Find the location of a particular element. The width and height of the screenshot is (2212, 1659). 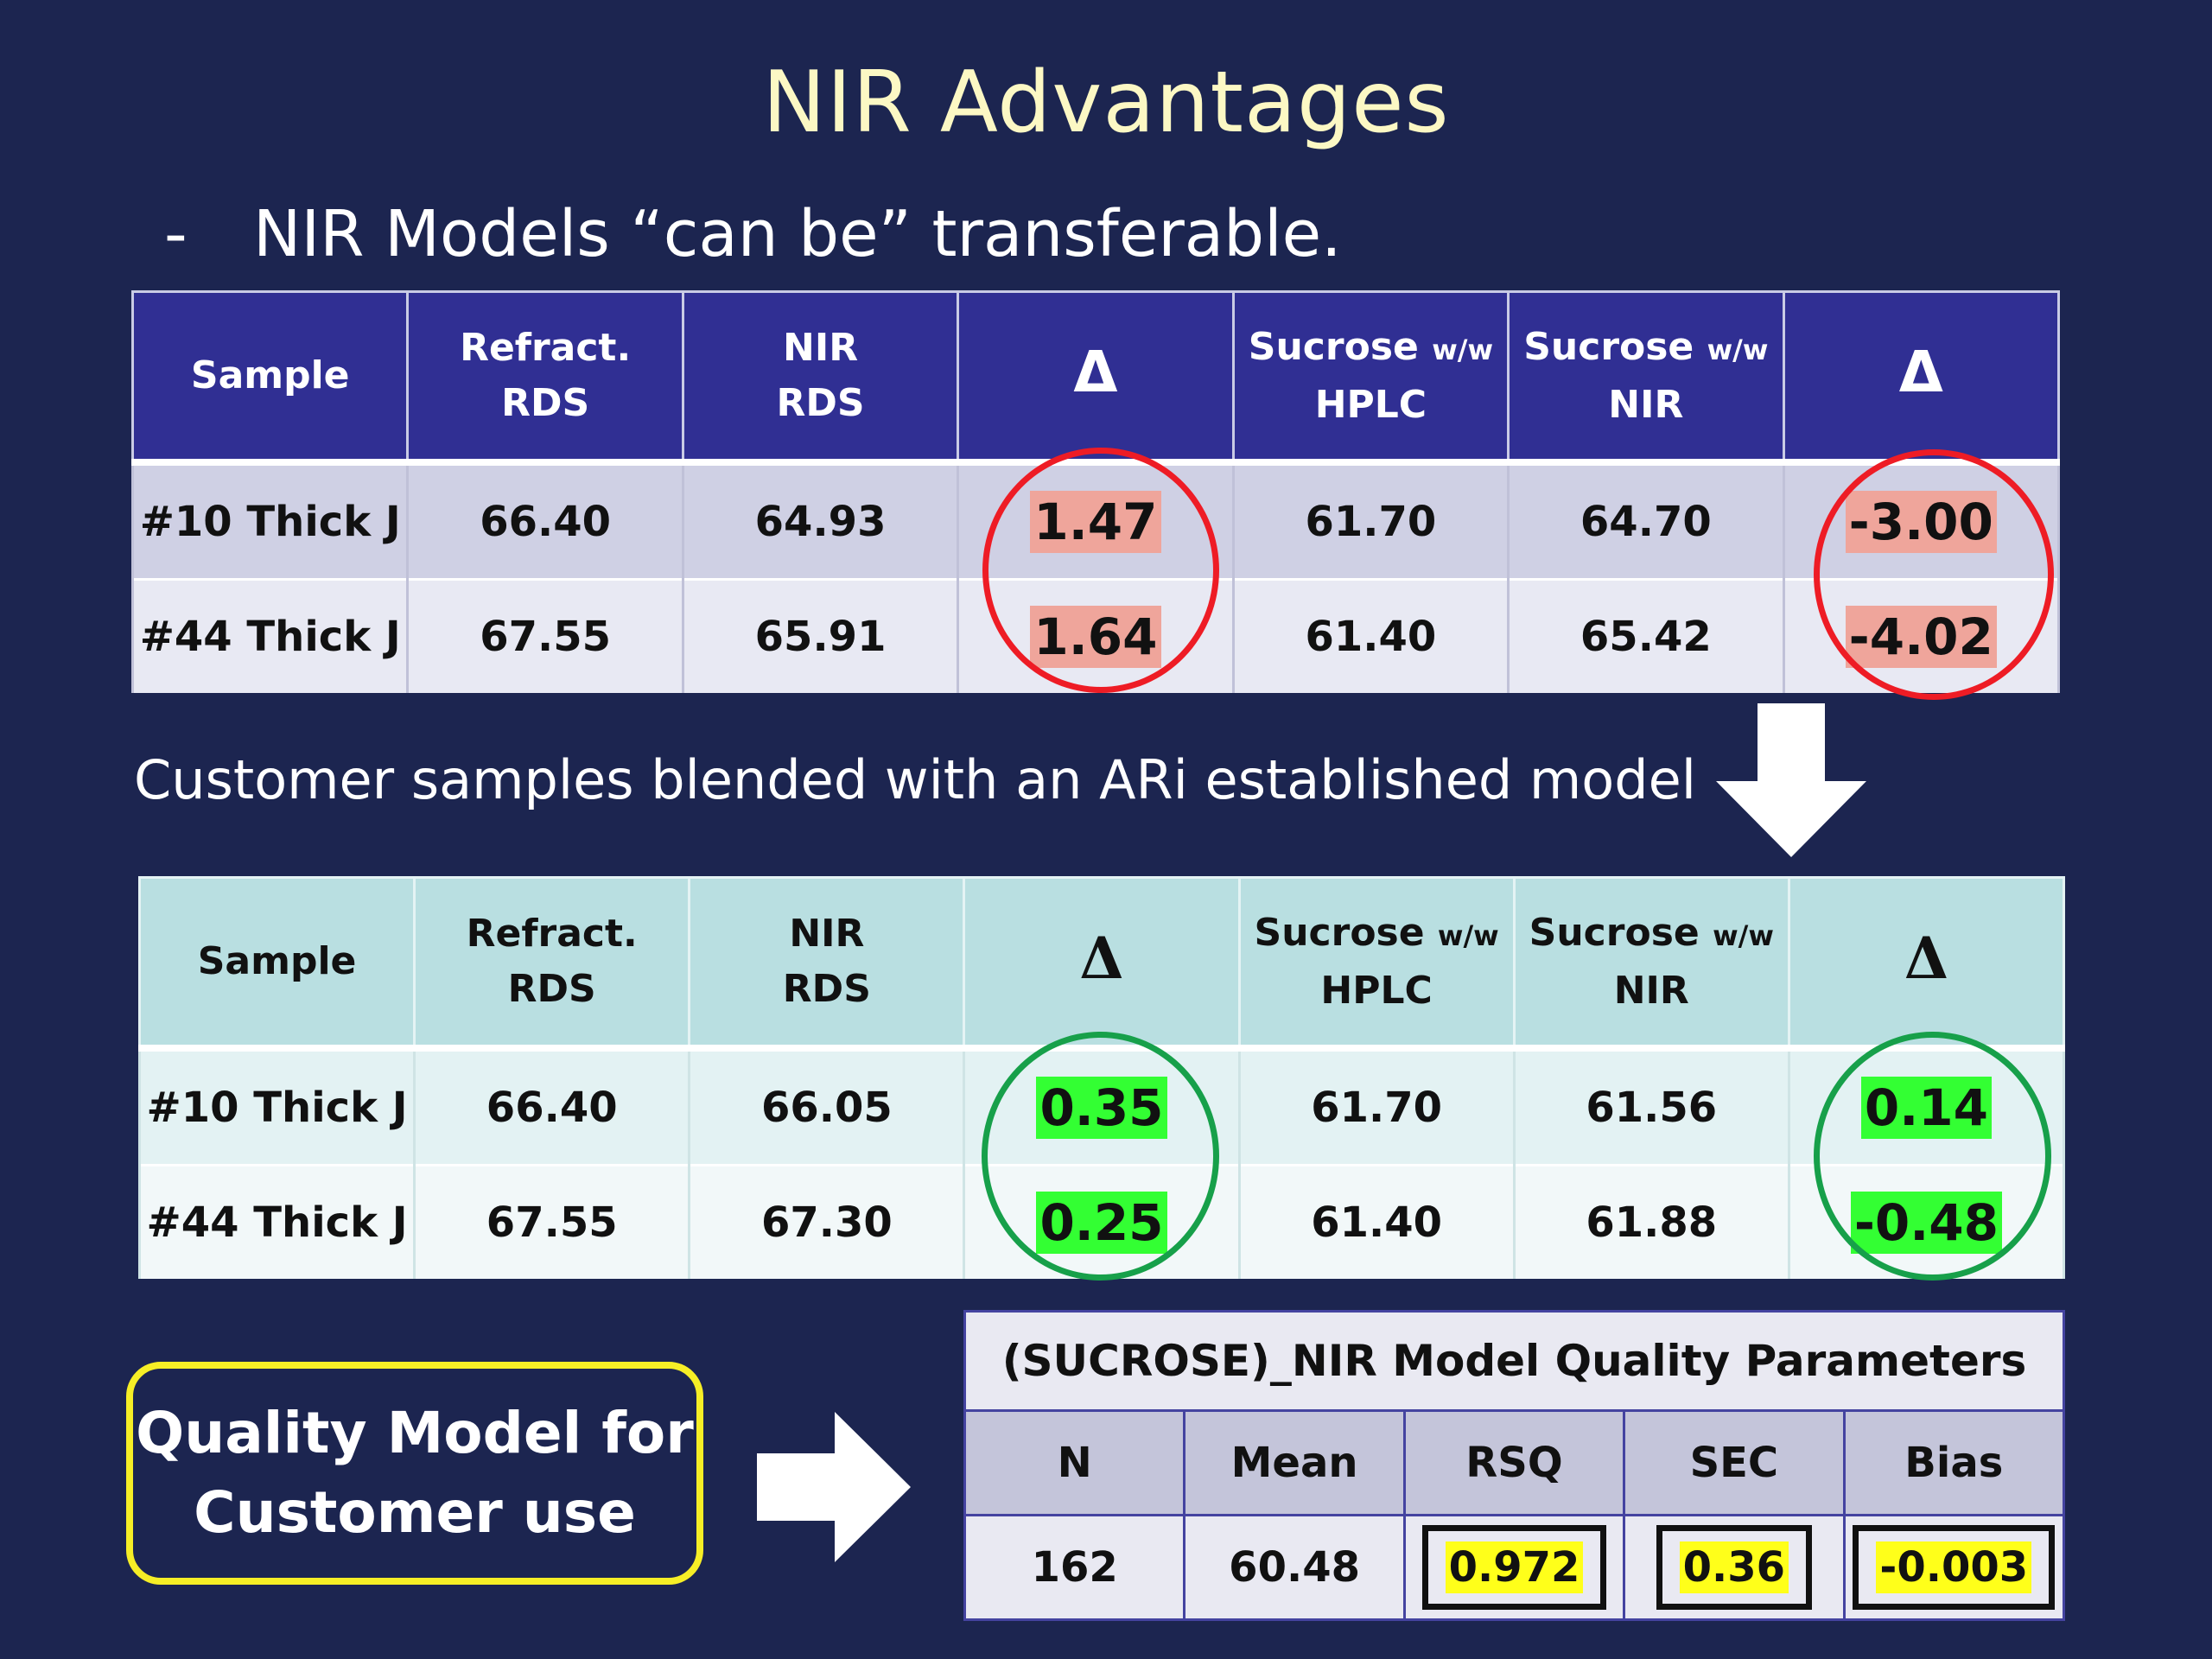

right-arrow-icon is located at coordinates (834, 1487).